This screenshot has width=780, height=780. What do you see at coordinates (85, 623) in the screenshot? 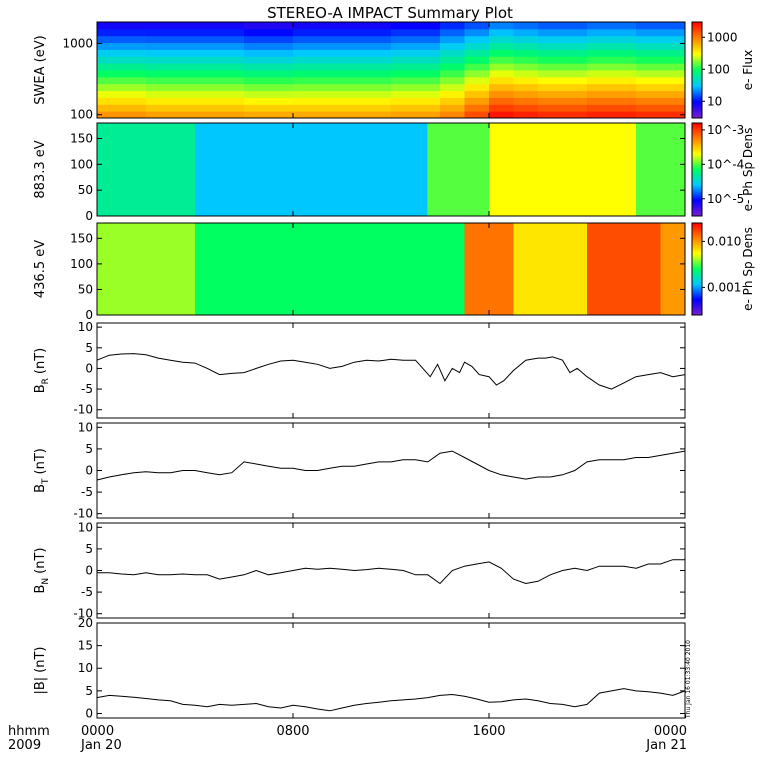
I see `y-tick-label: 20` at bounding box center [85, 623].